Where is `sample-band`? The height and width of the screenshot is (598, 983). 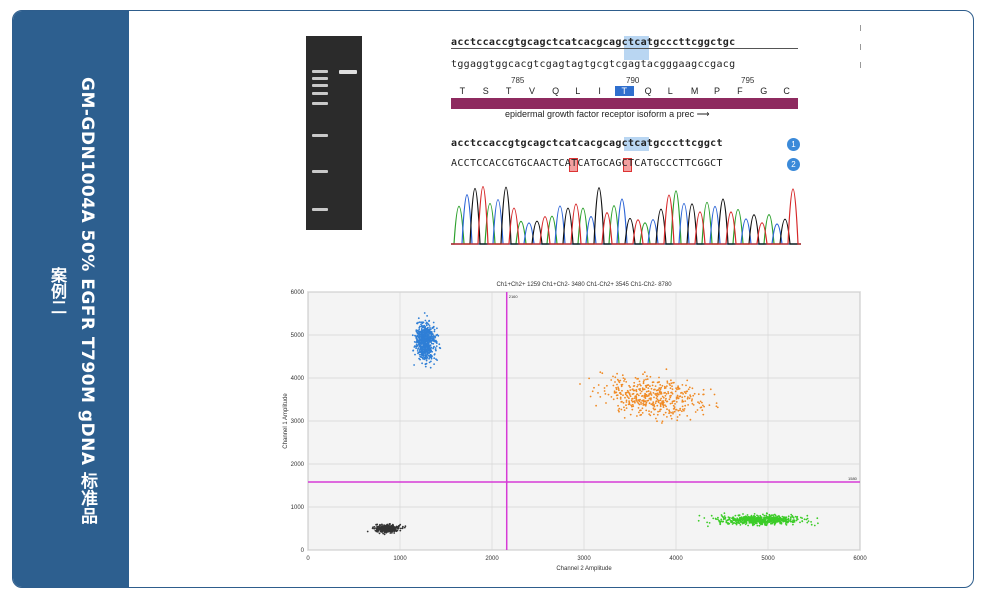 sample-band is located at coordinates (348, 72).